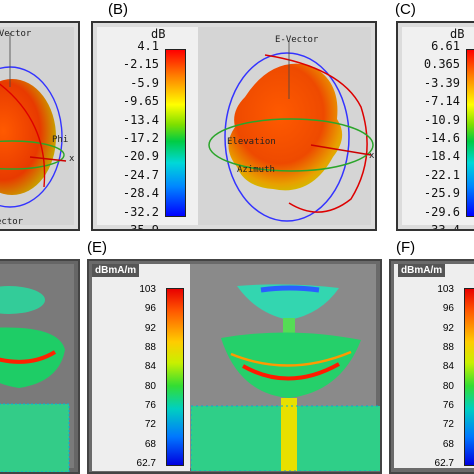  Describe the element at coordinates (150, 367) in the screenshot. I see `panel-e-colorbar-tick-label: 84` at that location.